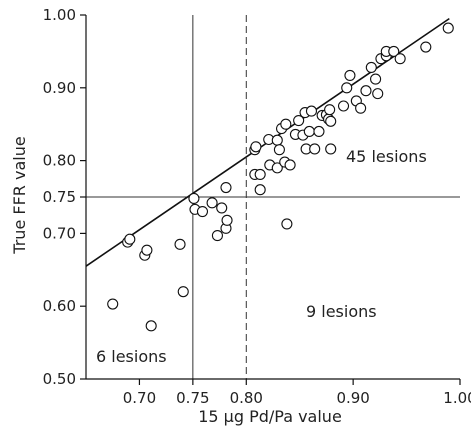 This screenshot has height=435, width=471. I want to click on x-tick-label: 0.90, so click(352, 398).